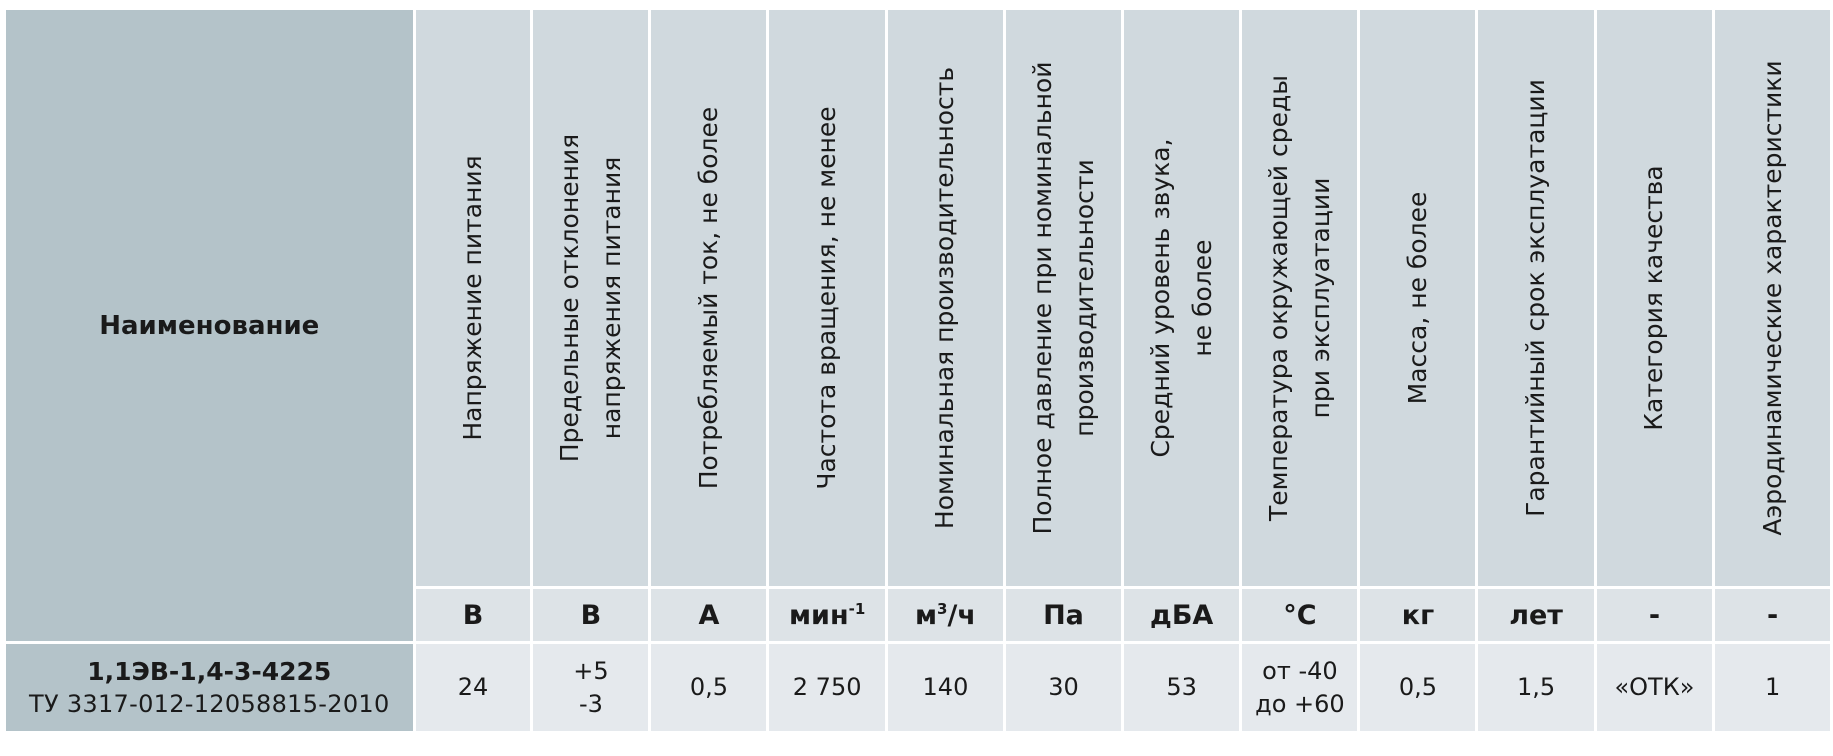 The image size is (1833, 756). I want to click on unit-label: лет, so click(1536, 615).